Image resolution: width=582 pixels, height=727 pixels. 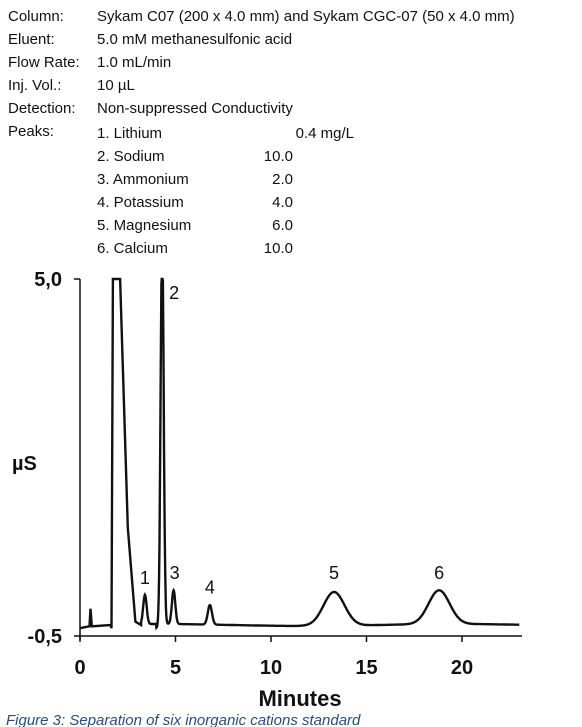 What do you see at coordinates (140, 202) in the screenshot?
I see `peak-name: 4. Potassium` at bounding box center [140, 202].